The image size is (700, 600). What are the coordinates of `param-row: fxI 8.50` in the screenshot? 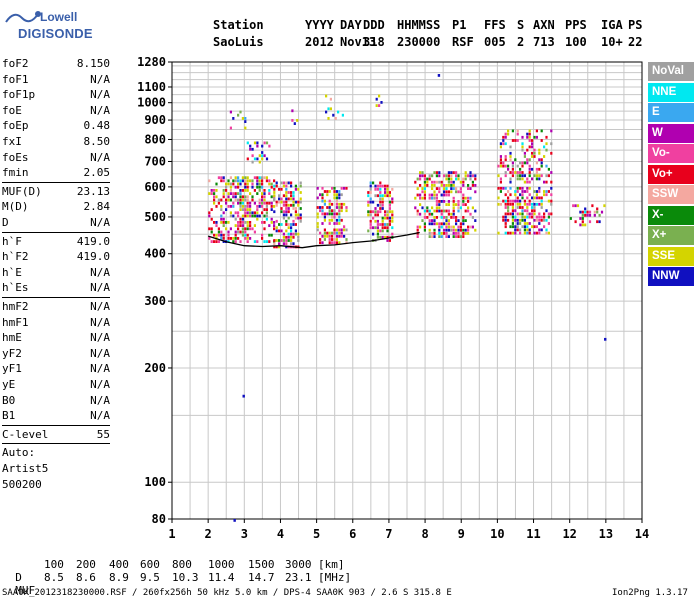 It's located at (56, 142).